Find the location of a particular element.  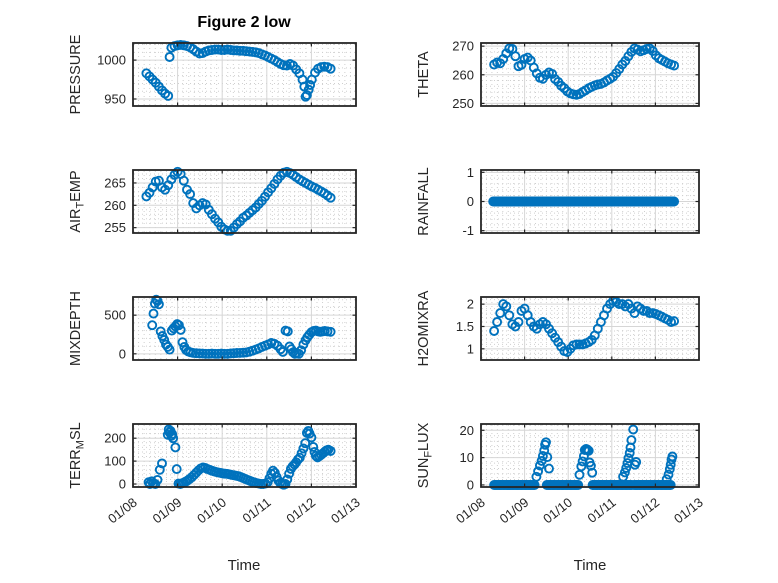

y-axis-label: AIRTEMP is located at coordinates (77, 201).